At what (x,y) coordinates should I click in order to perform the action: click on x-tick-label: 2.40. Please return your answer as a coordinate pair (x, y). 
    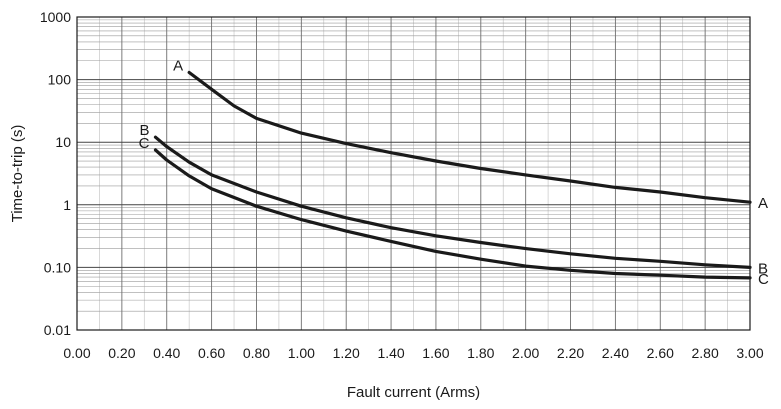
    Looking at the image, I should click on (615, 353).